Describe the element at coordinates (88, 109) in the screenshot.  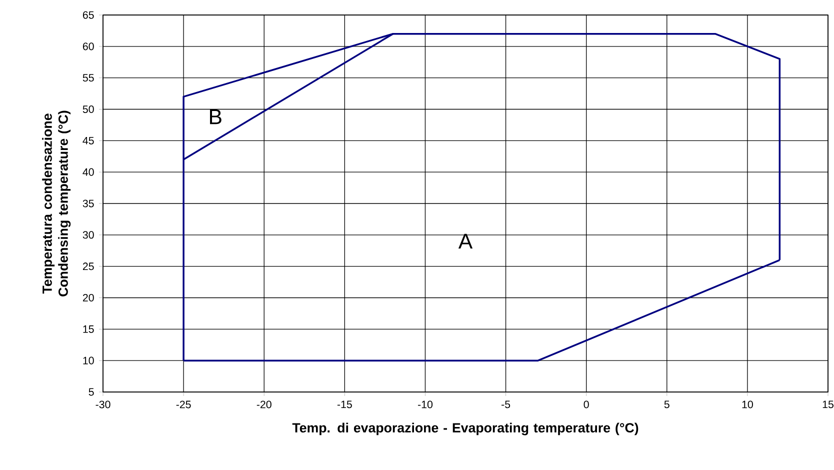
I see `y-tick-label: 50` at that location.